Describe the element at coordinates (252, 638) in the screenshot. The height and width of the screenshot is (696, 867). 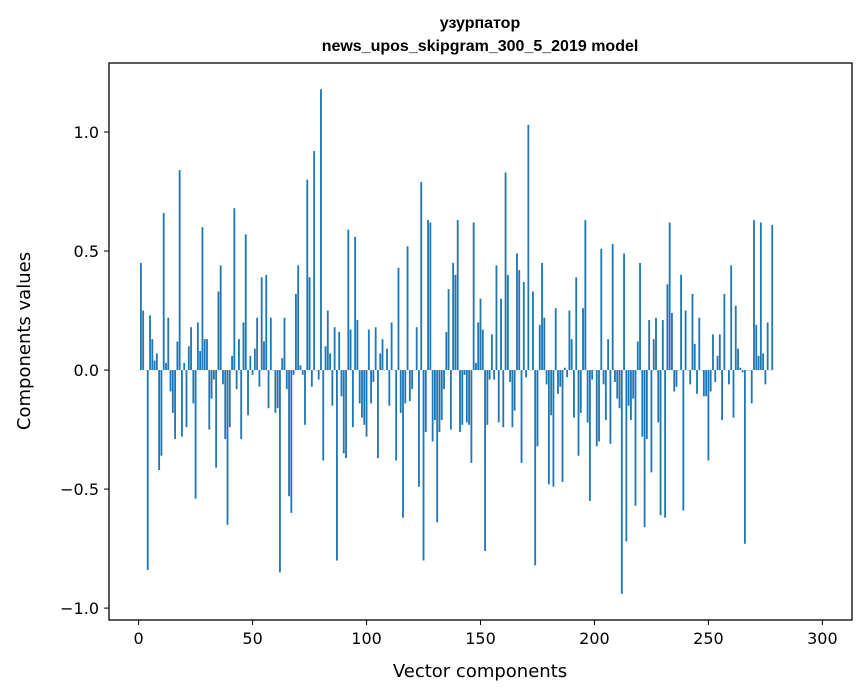
I see `x-tick-label: 50` at that location.